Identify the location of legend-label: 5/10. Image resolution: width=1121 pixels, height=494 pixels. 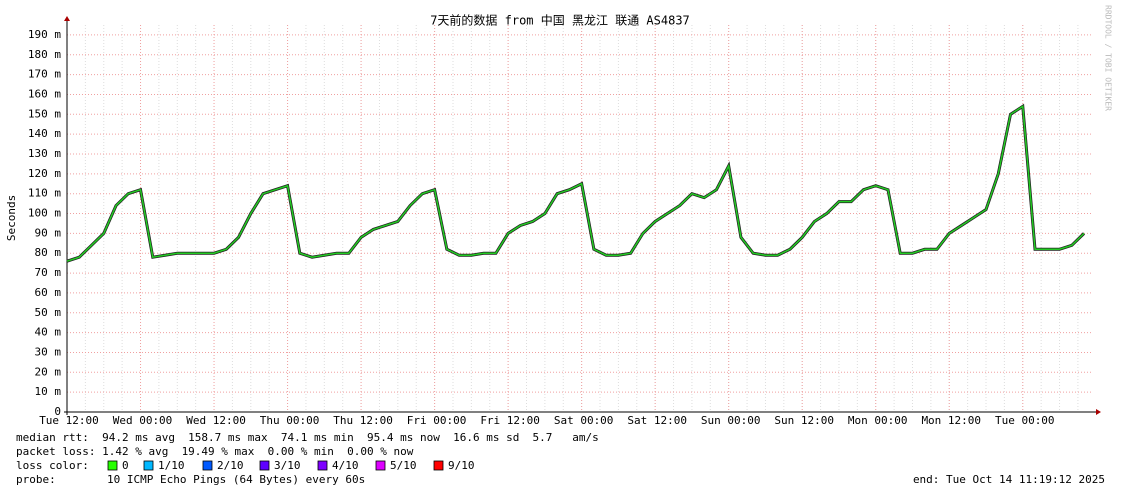
(403, 465).